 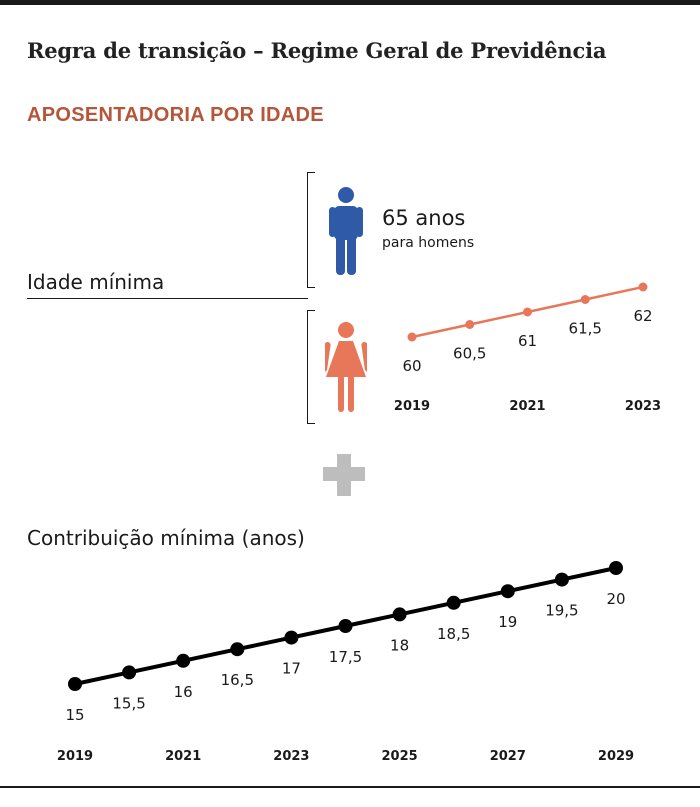 What do you see at coordinates (453, 634) in the screenshot?
I see `contrib-data-label: 18,5` at bounding box center [453, 634].